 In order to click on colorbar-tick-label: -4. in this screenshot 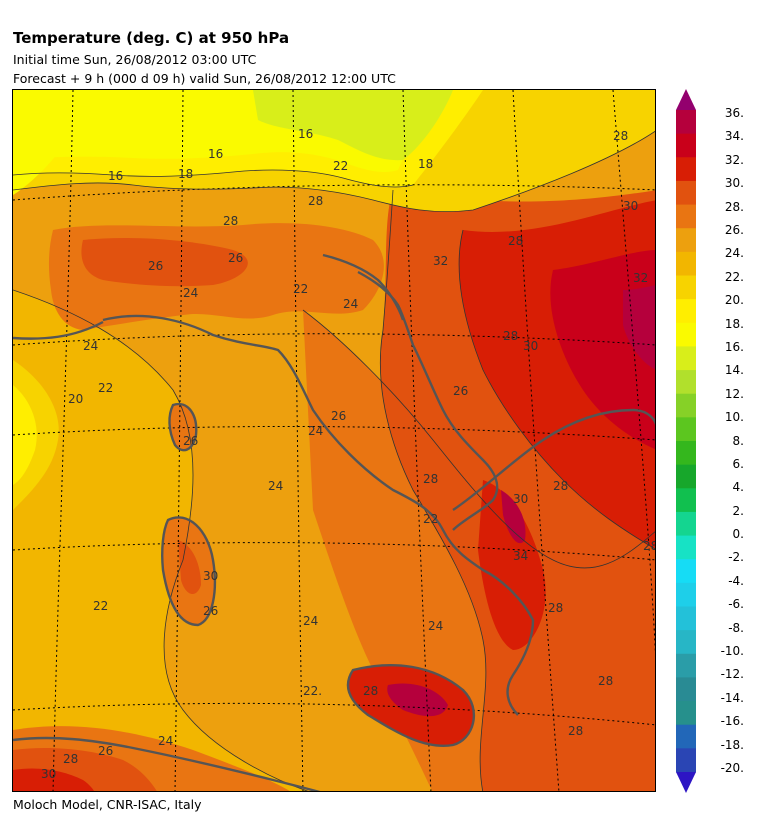, I will do `click(736, 580)`.